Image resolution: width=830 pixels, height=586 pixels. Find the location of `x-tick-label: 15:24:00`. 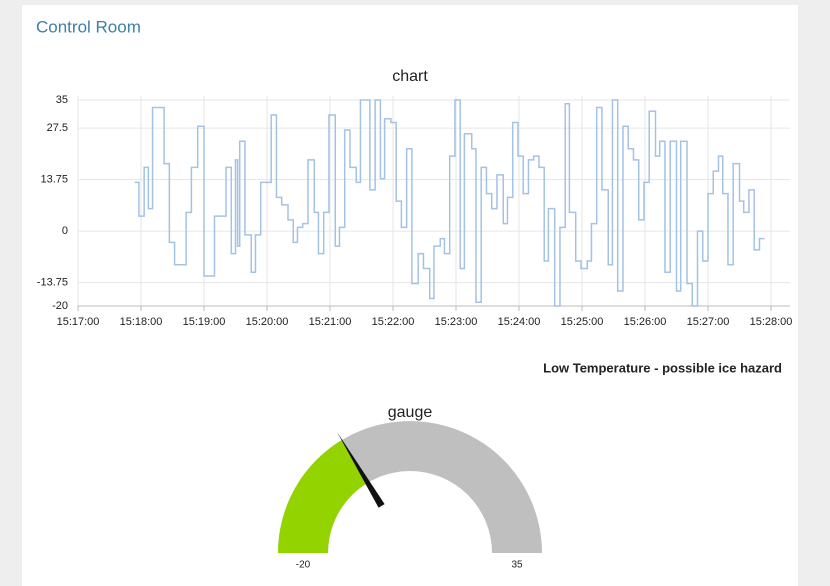

x-tick-label: 15:24:00 is located at coordinates (519, 322).